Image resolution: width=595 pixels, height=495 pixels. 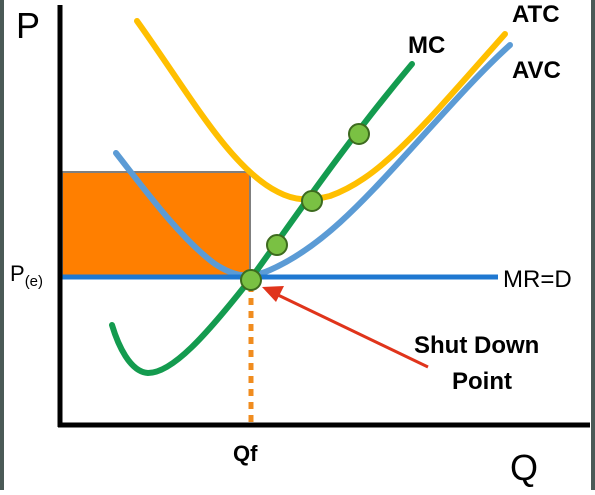 I want to click on quantity-label: Qf, so click(x=245, y=453).